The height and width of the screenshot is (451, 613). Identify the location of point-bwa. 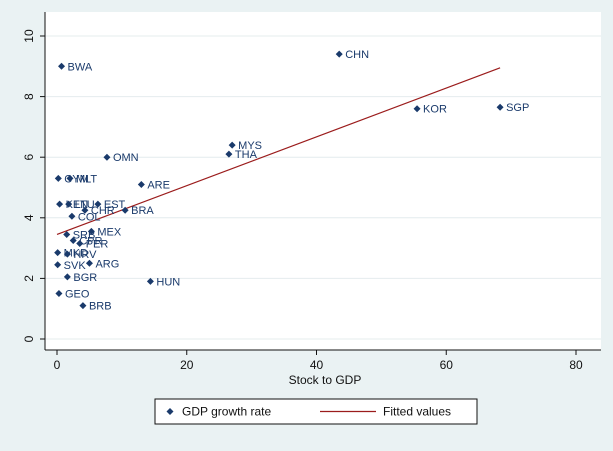
(62, 66).